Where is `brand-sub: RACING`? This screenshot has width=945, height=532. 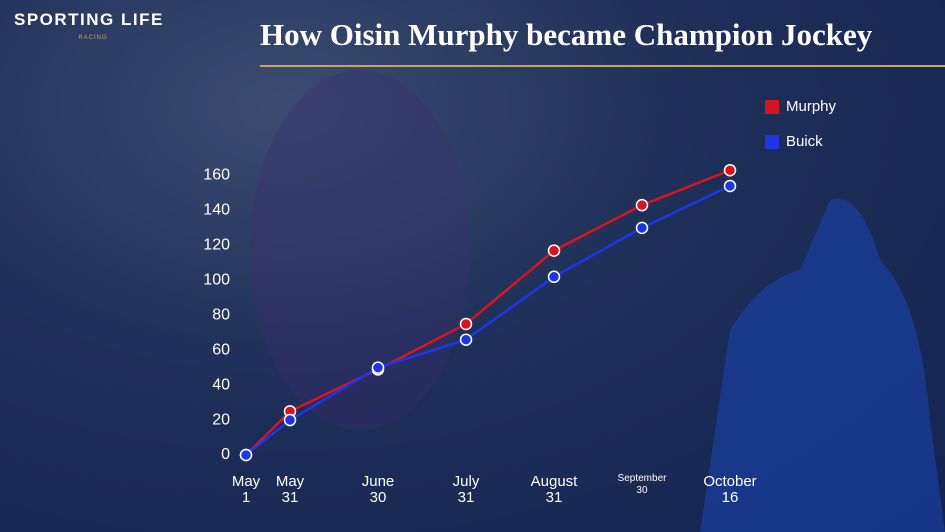 brand-sub: RACING is located at coordinates (92, 38).